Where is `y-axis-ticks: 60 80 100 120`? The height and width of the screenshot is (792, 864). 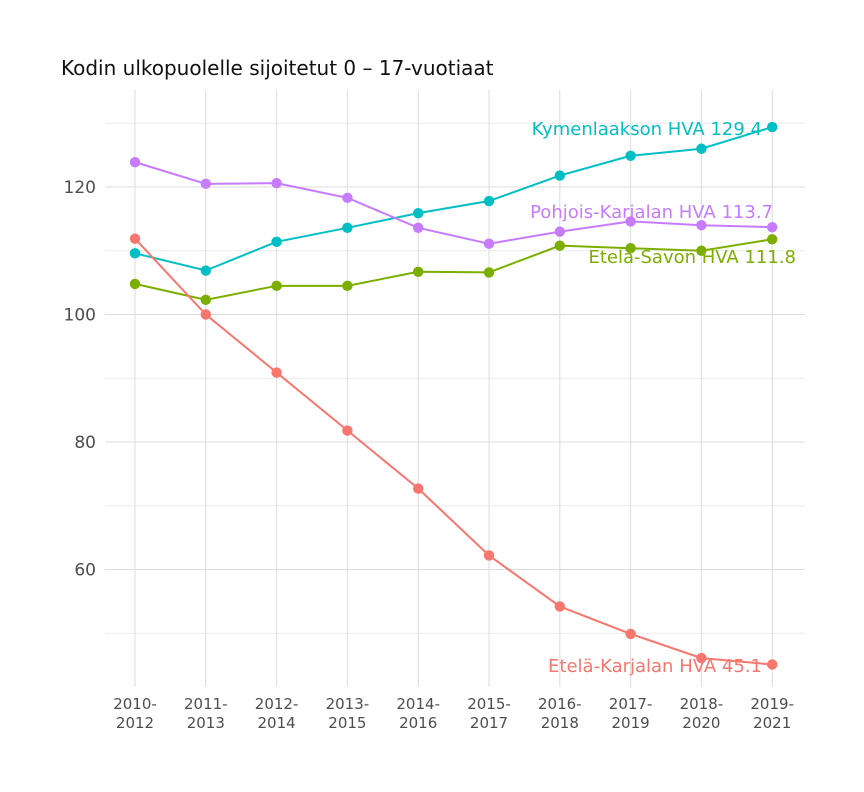 y-axis-ticks: 60 80 100 120 is located at coordinates (80, 379).